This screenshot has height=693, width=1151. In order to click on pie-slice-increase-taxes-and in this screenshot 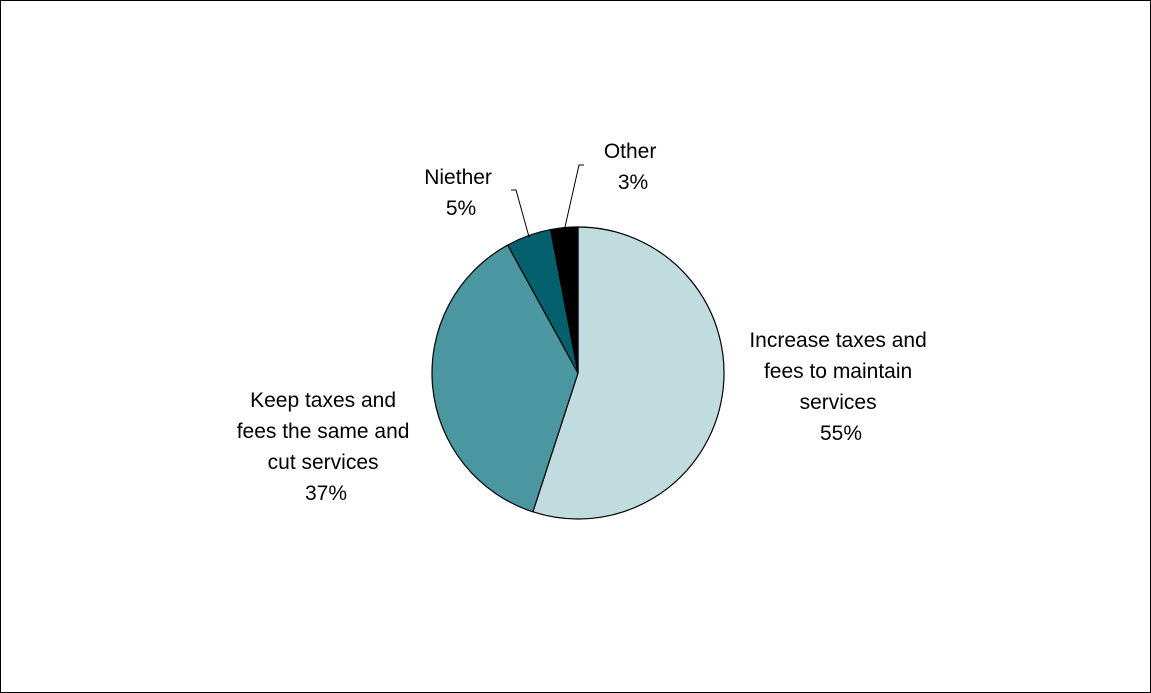, I will do `click(628, 373)`.